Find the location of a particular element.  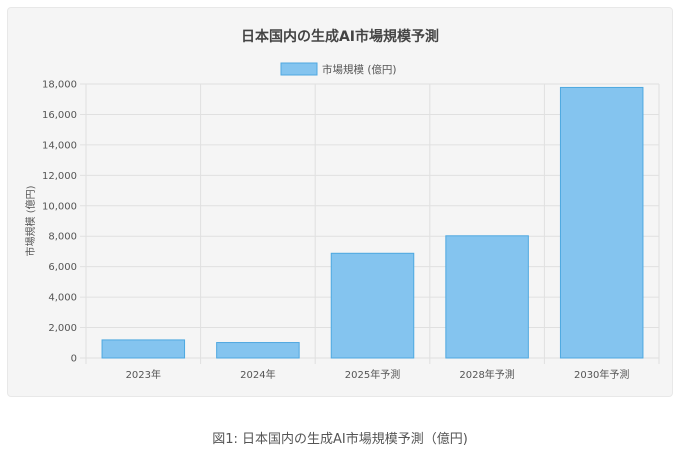

x-tick-label: 2023年 is located at coordinates (143, 374).